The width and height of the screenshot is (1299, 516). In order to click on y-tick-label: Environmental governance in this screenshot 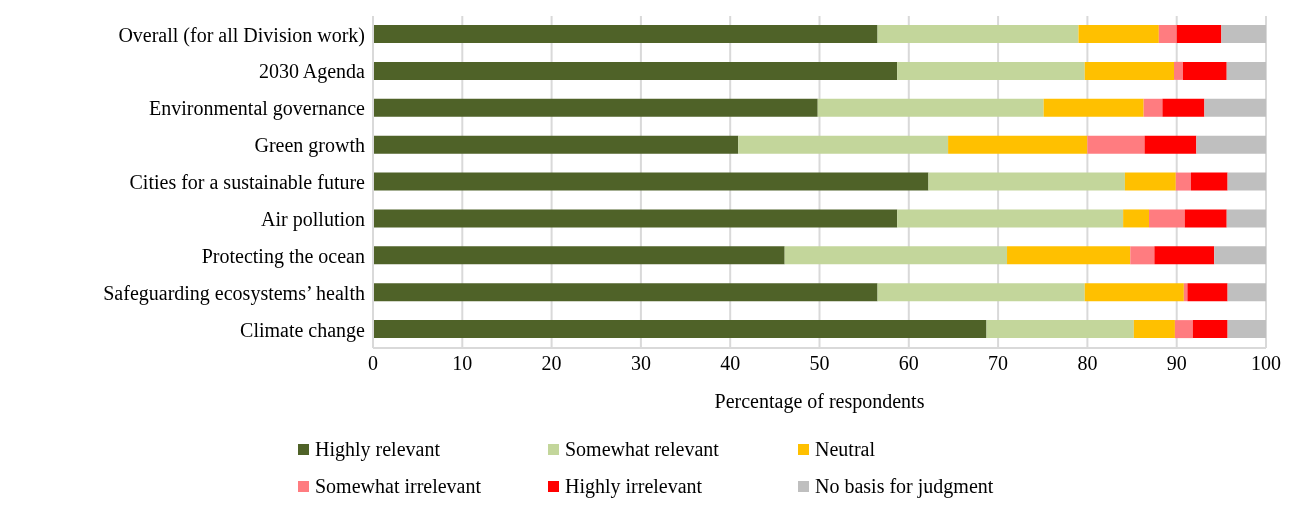, I will do `click(257, 109)`.